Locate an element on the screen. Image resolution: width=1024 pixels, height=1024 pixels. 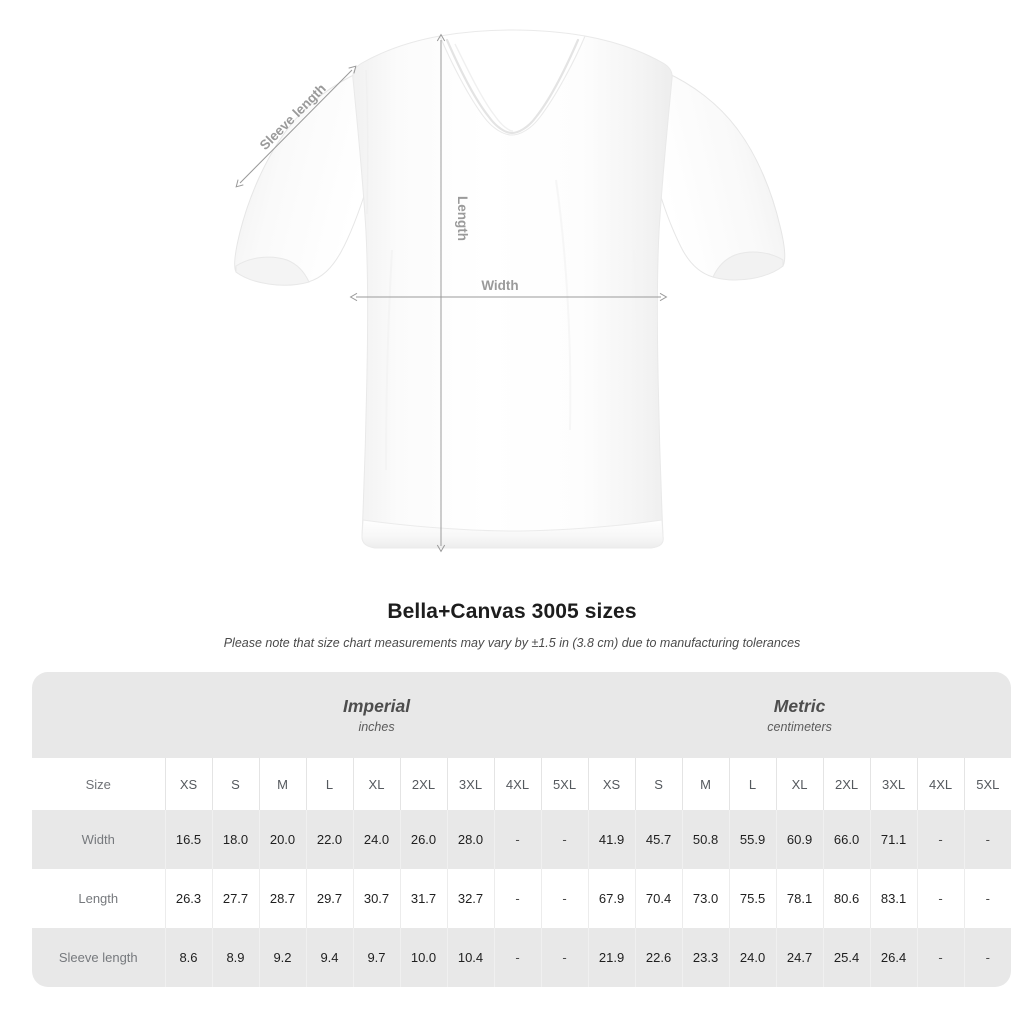
unit-group-row: Imperial inches Metric centimeters is located at coordinates (522, 715).